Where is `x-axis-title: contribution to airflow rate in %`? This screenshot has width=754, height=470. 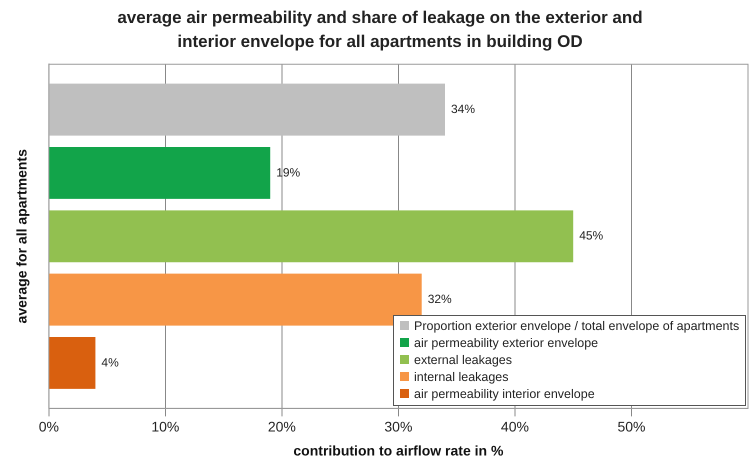 x-axis-title: contribution to airflow rate in % is located at coordinates (398, 450).